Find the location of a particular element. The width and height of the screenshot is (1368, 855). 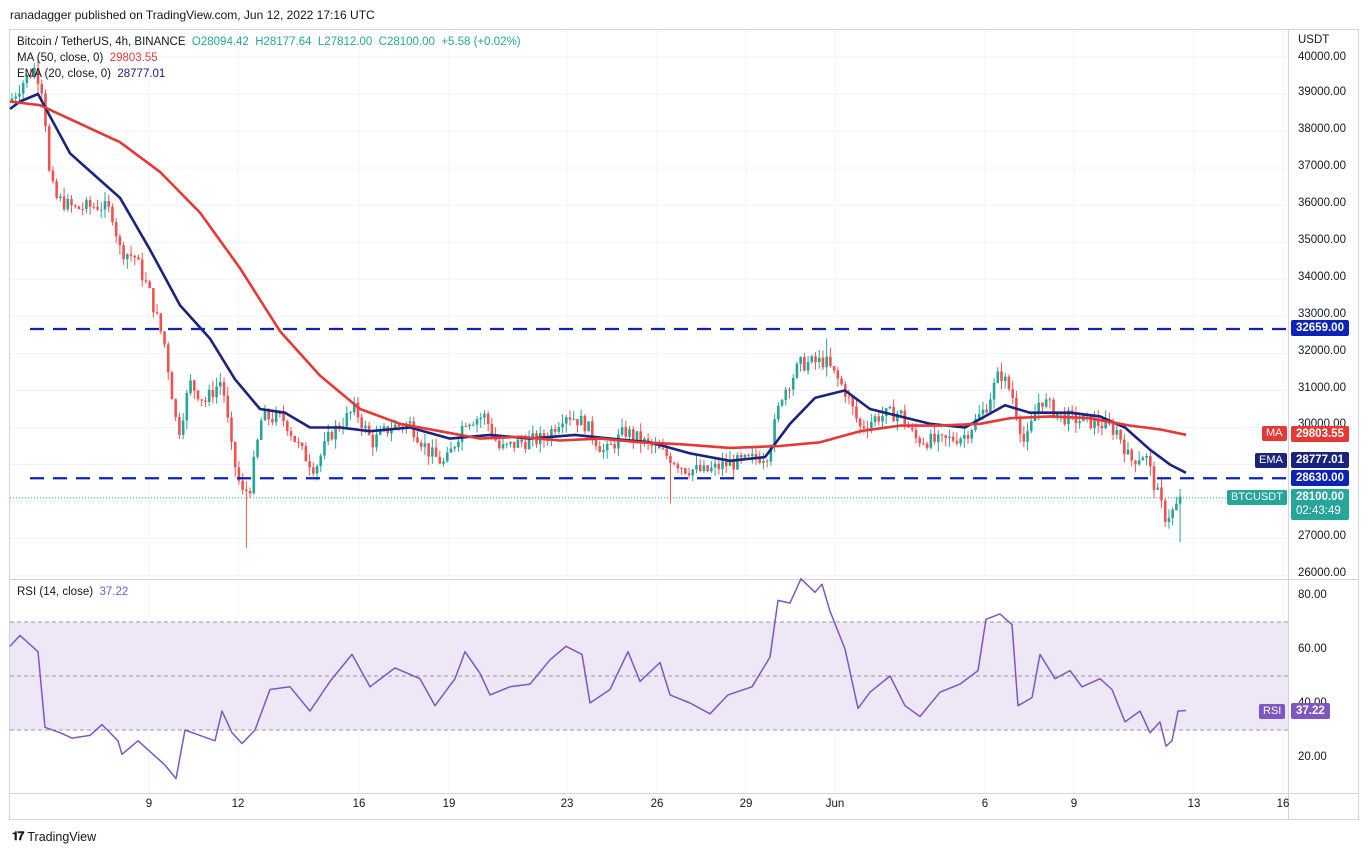

low-value: L27812.00 is located at coordinates (345, 42).